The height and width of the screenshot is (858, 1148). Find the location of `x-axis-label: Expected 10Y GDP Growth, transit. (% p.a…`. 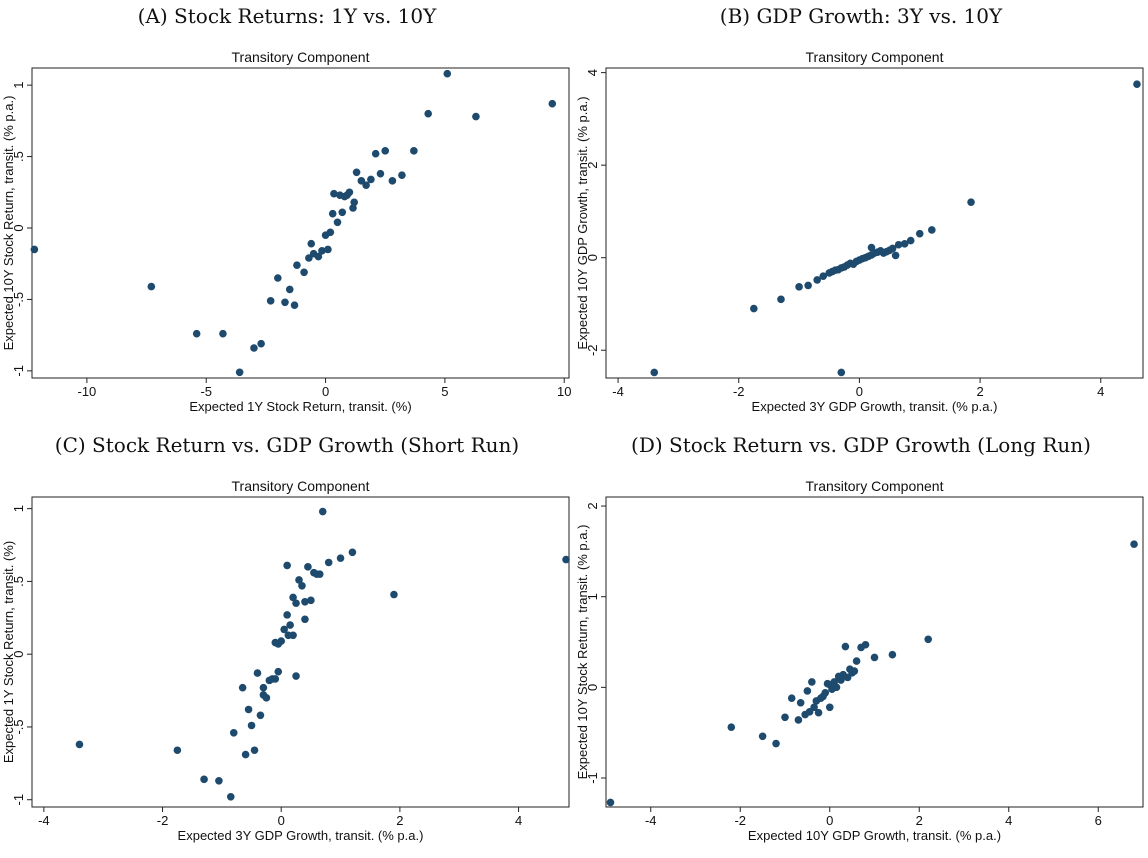

x-axis-label: Expected 10Y GDP Growth, transit. (% p.a… is located at coordinates (874, 835).